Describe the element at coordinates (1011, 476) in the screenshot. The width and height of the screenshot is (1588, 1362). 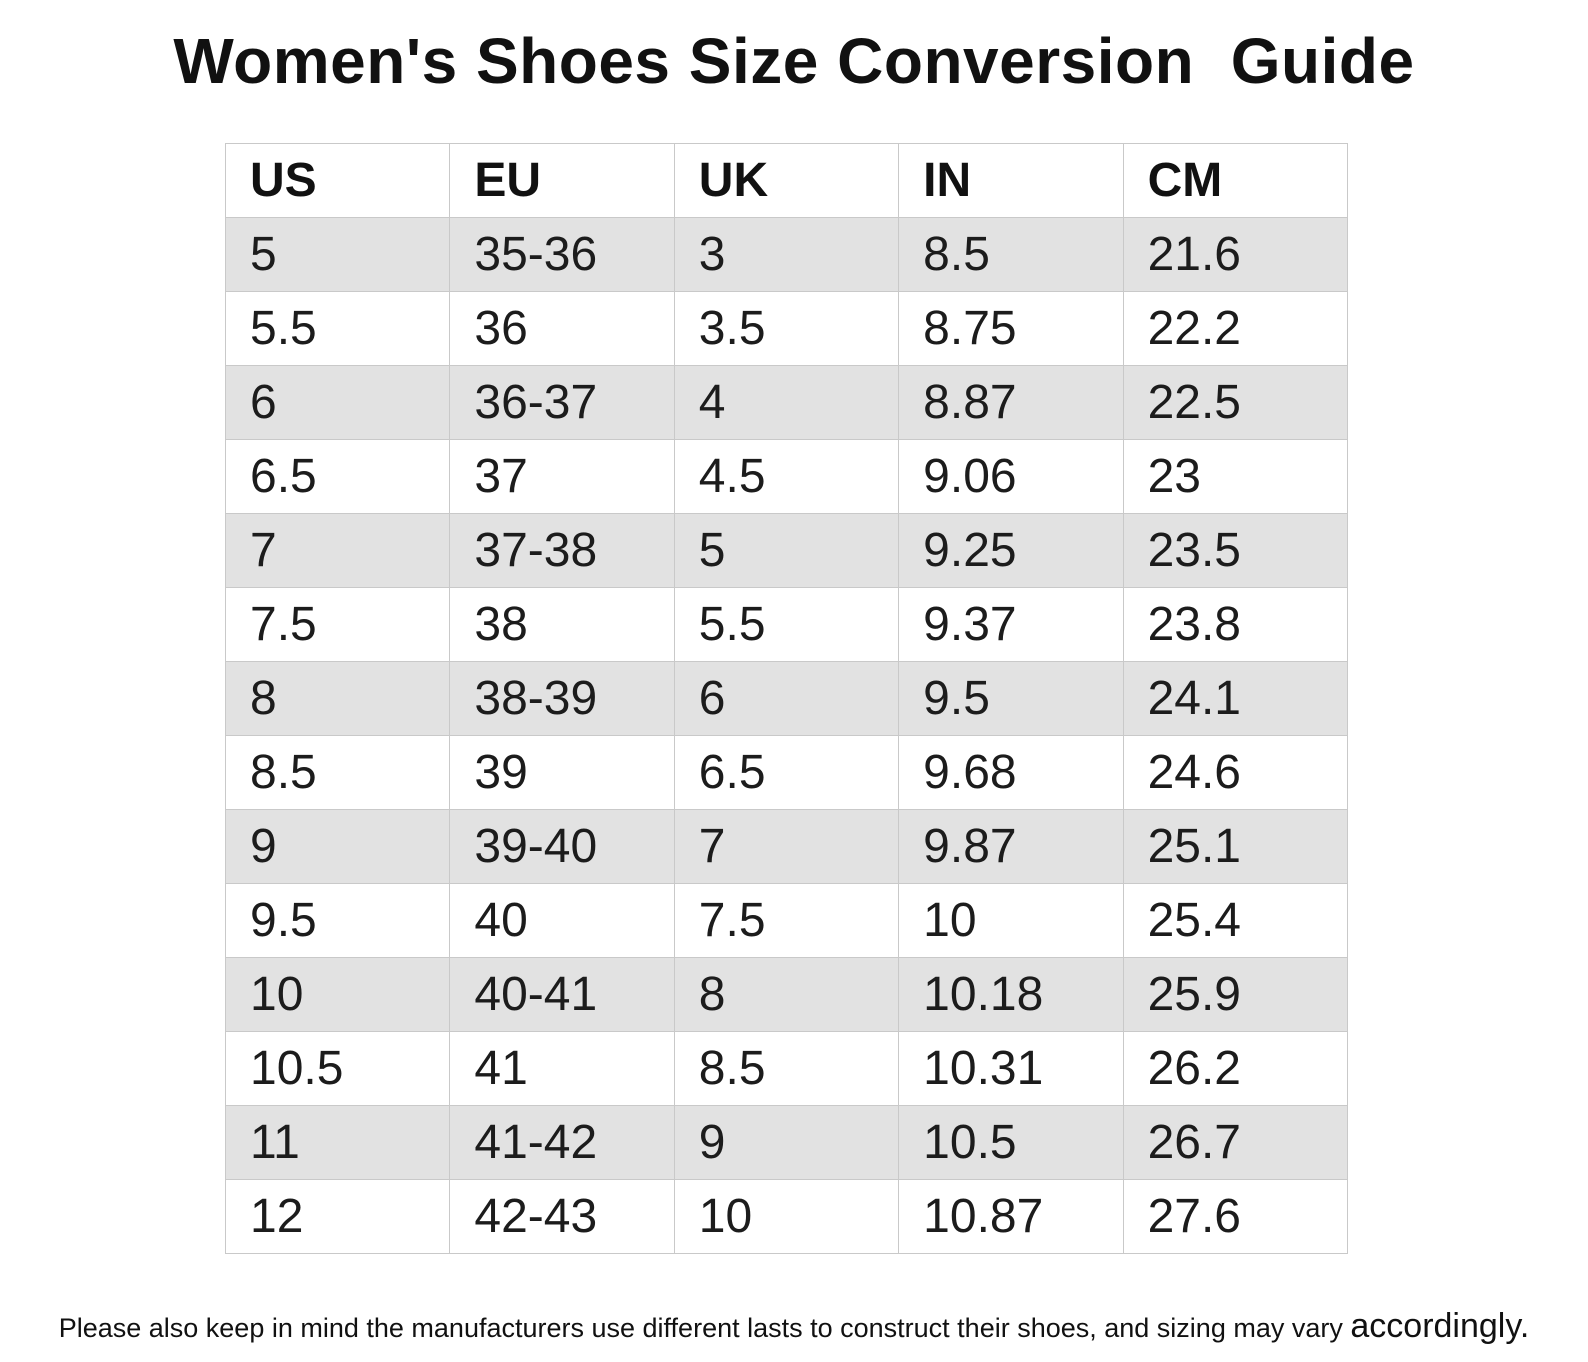
I see `table-cell: 9.06` at that location.